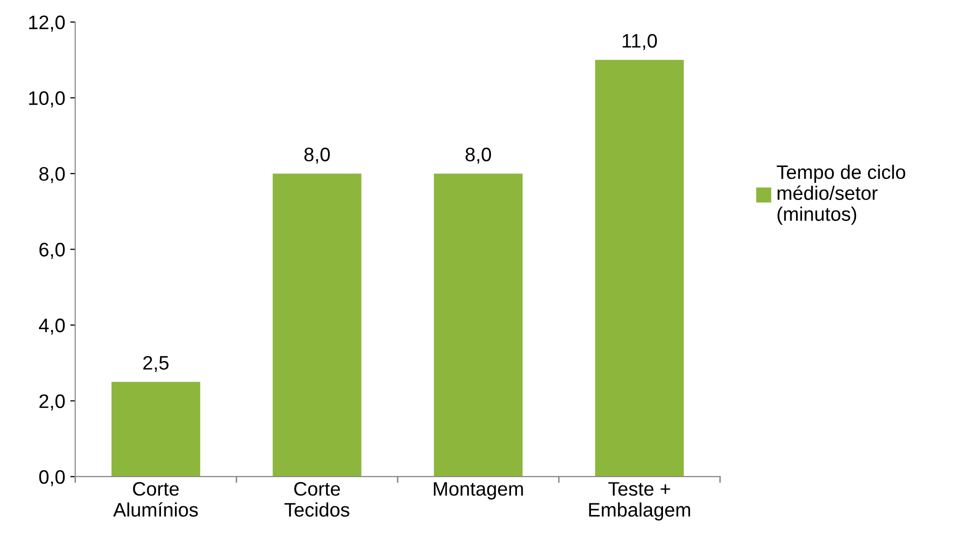 The width and height of the screenshot is (977, 551). Describe the element at coordinates (52, 402) in the screenshot. I see `y-tick-label: 2,0` at that location.